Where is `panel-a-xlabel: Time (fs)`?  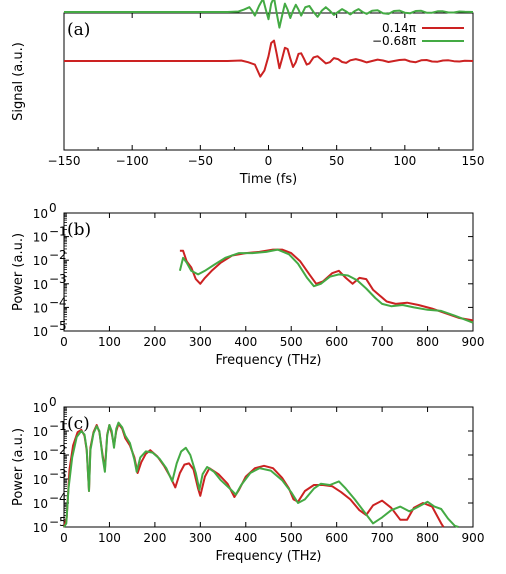 panel-a-xlabel: Time (fs) is located at coordinates (268, 179).